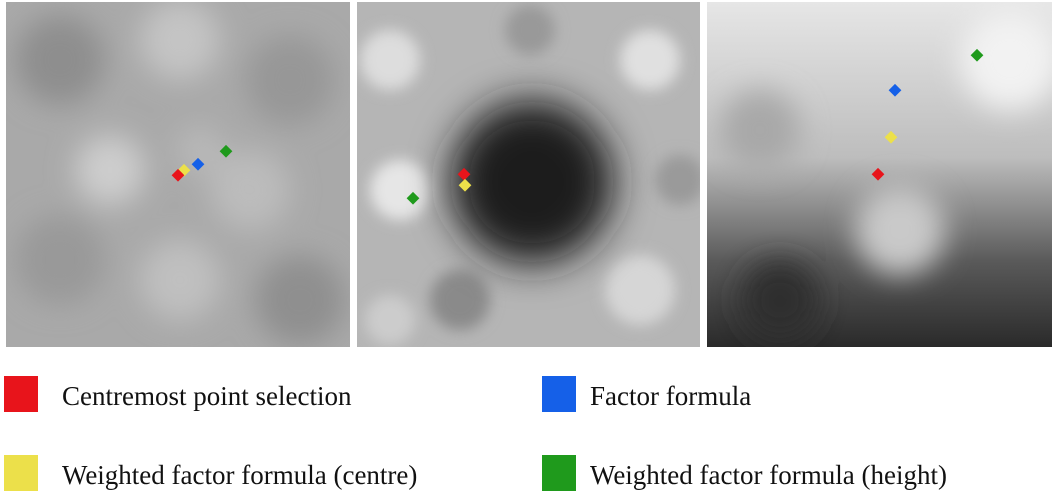  Describe the element at coordinates (768, 475) in the screenshot. I see `legend-label: Weighted factor formula (height)` at that location.